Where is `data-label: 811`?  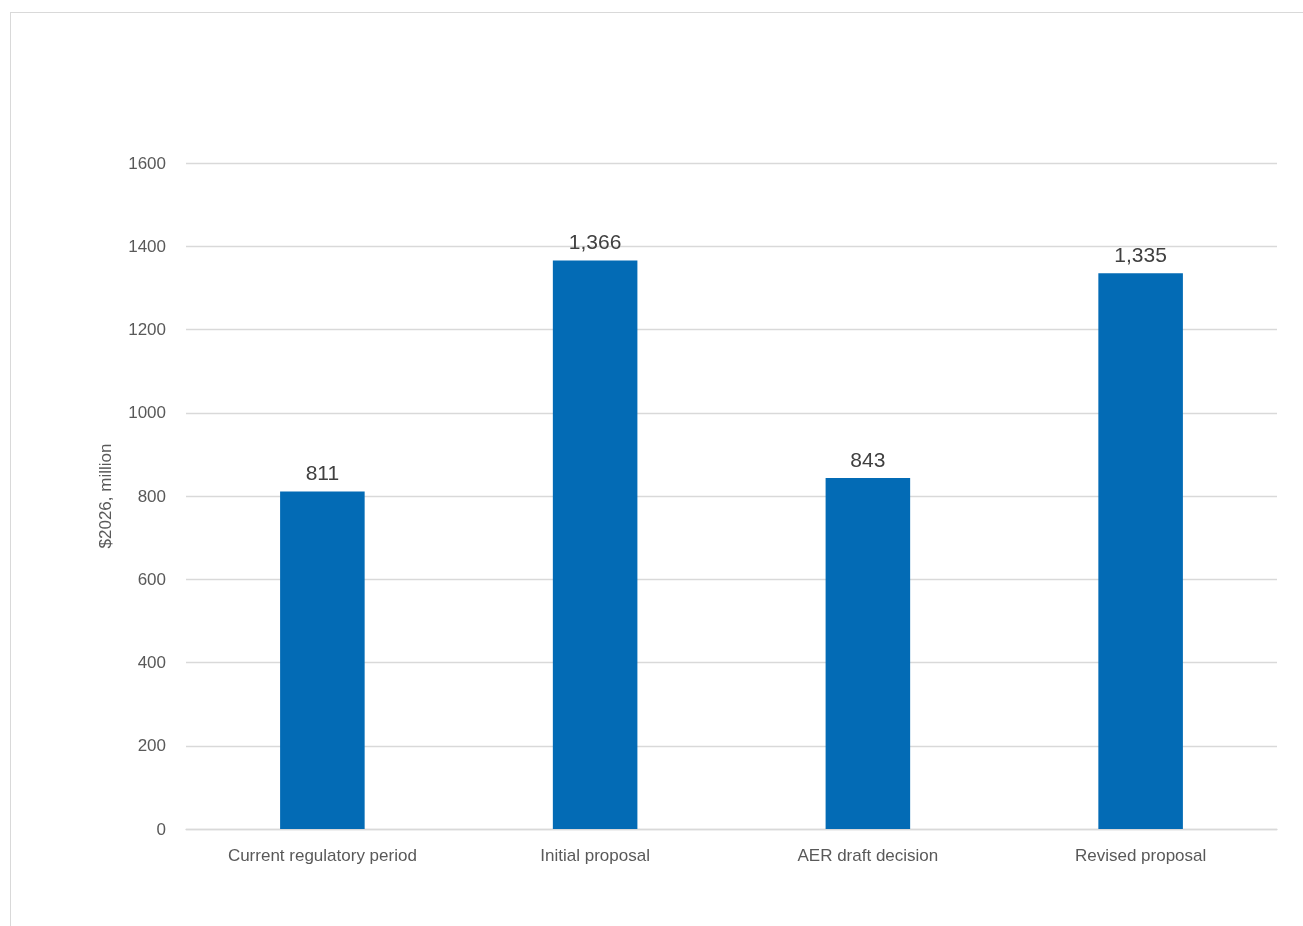 data-label: 811 is located at coordinates (322, 473).